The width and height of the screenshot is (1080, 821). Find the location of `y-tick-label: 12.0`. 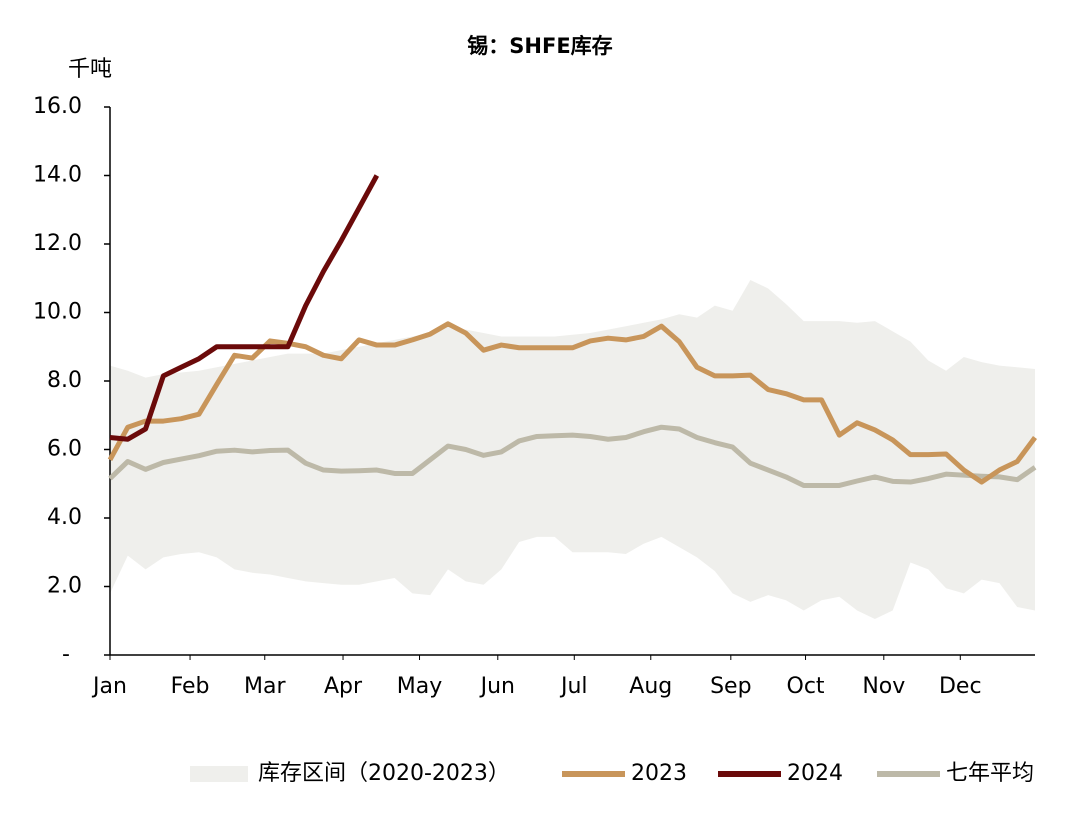

y-tick-label: 12.0 is located at coordinates (57, 243).